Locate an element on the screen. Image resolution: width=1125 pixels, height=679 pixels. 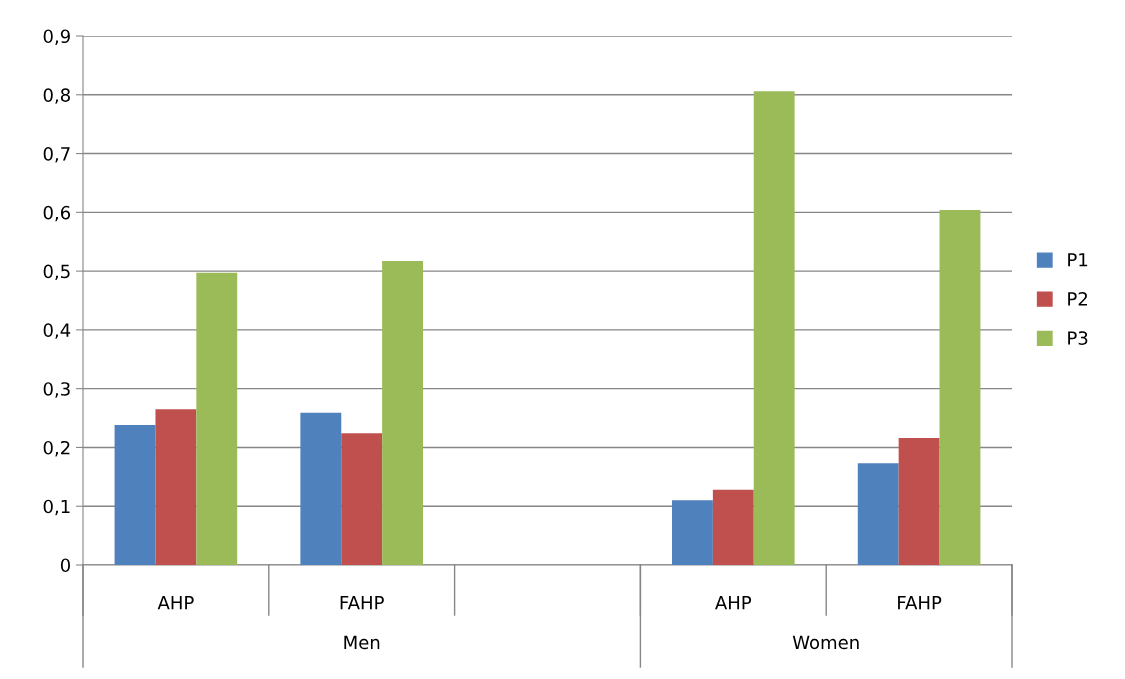
text: Men is located at coordinates (362, 642).